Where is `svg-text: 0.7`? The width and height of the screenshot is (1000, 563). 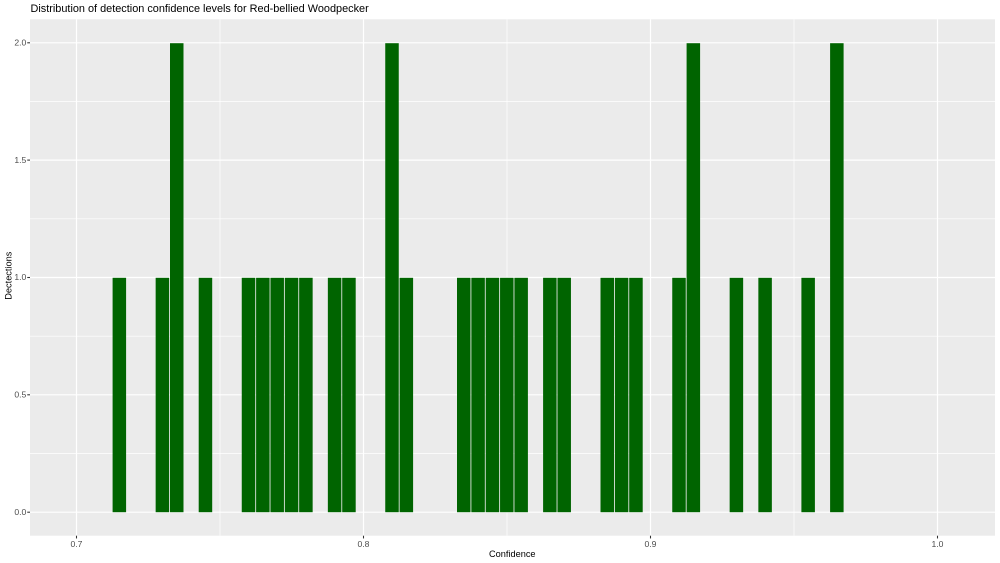
svg-text: 0.7 is located at coordinates (77, 544).